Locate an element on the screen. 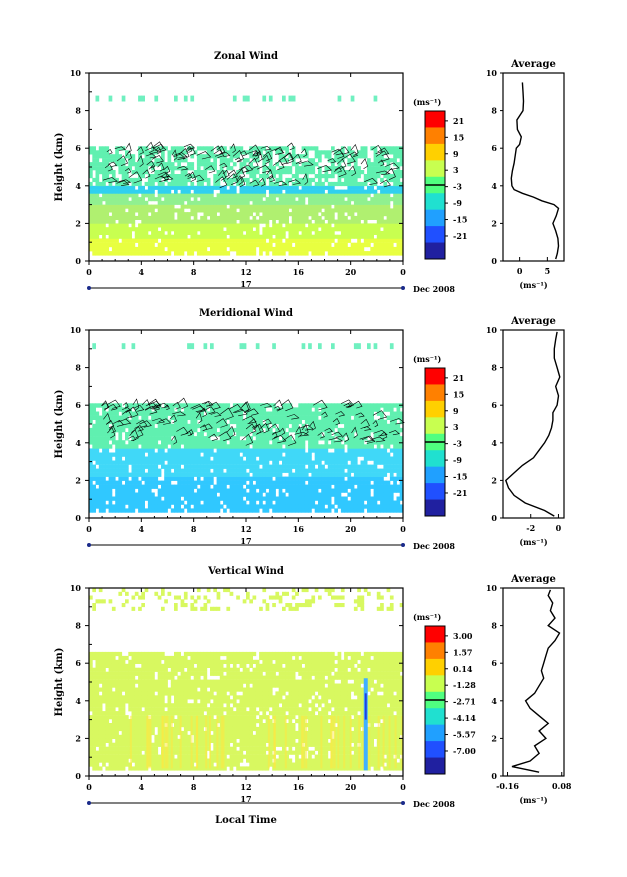  y-tick-label: 8 is located at coordinates (78, 111).